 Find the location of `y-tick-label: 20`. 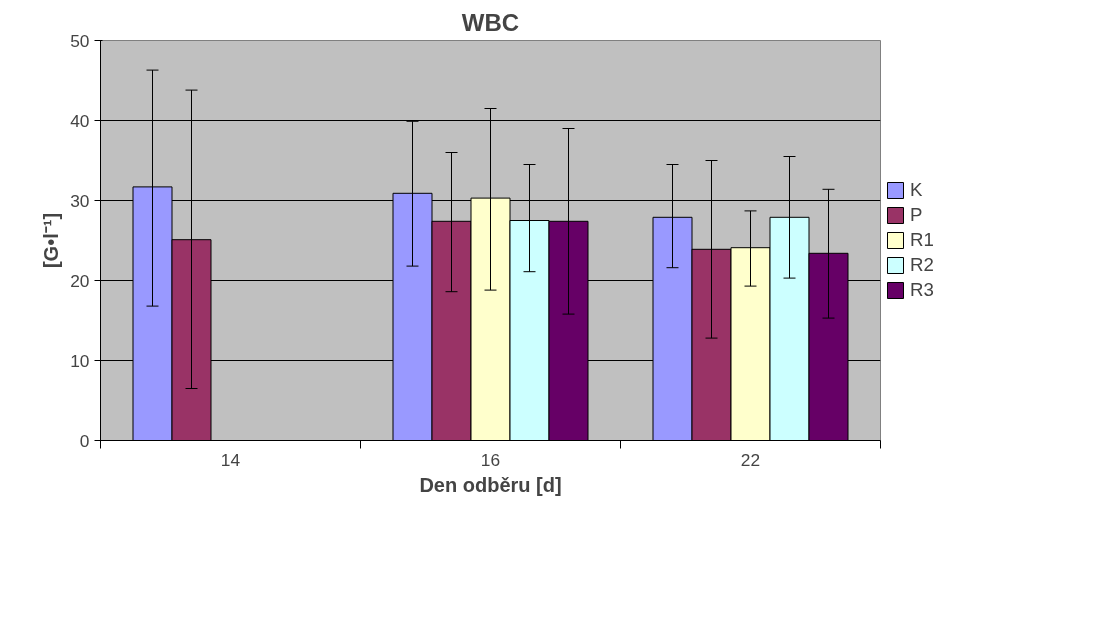

y-tick-label: 20 is located at coordinates (80, 280).